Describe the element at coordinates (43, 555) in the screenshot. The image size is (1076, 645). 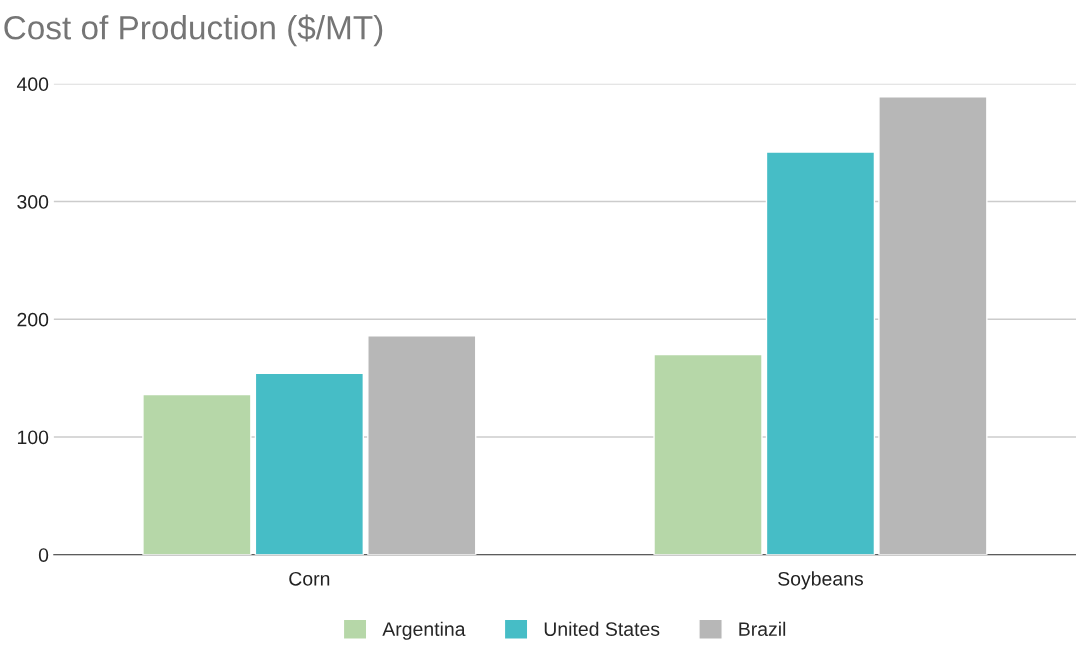
I see `y-tick-label: 0` at that location.